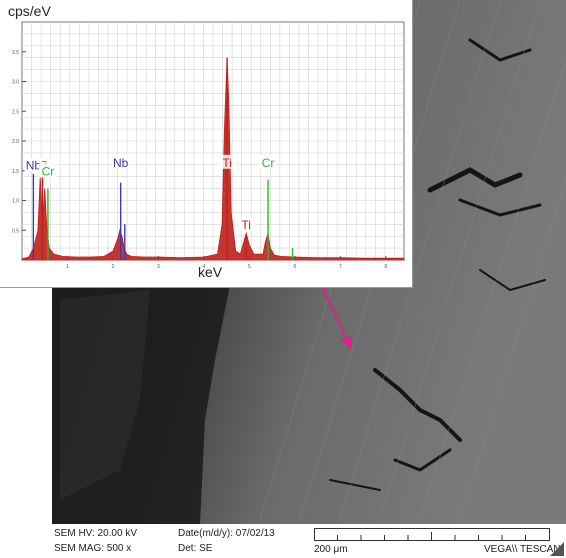 The height and width of the screenshot is (558, 566). What do you see at coordinates (331, 549) in the screenshot?
I see `scale-label: 200 μm` at bounding box center [331, 549].